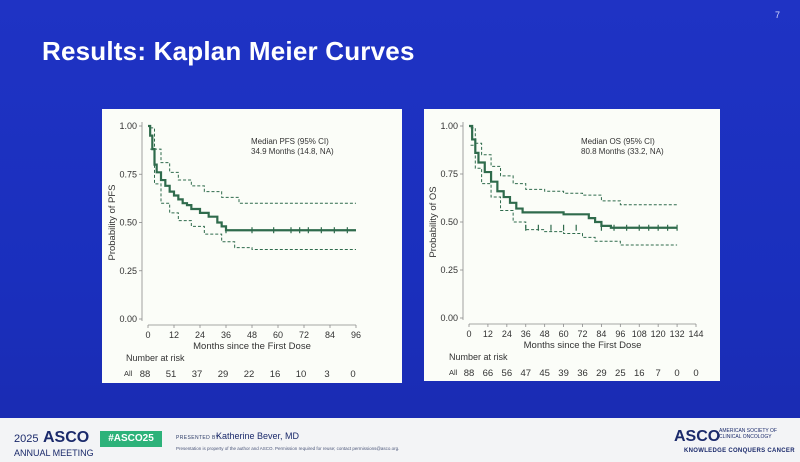 The height and width of the screenshot is (462, 800). I want to click on x-tick-label: 144, so click(695, 334).